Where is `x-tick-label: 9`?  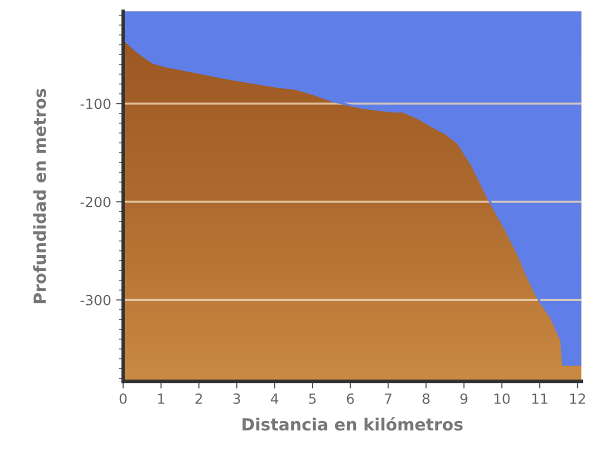
x-tick-label: 9 is located at coordinates (464, 398).